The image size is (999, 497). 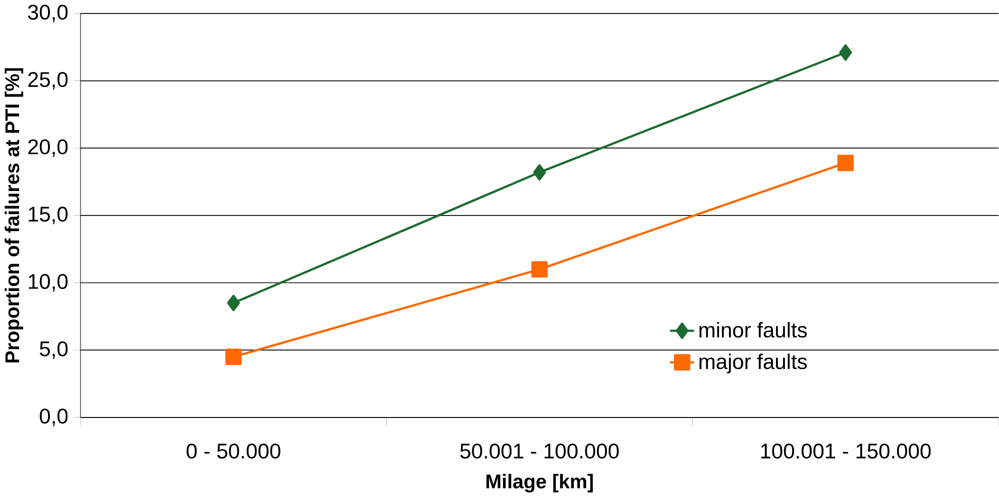 What do you see at coordinates (753, 330) in the screenshot?
I see `legend-label: minor faults` at bounding box center [753, 330].